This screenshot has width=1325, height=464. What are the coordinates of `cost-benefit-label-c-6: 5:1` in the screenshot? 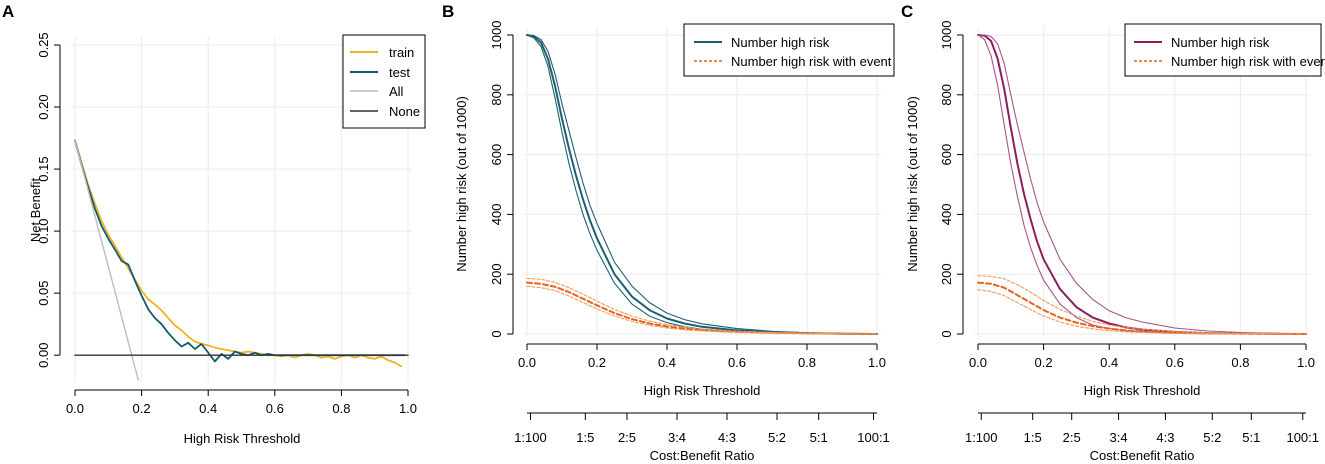 It's located at (1251, 437).